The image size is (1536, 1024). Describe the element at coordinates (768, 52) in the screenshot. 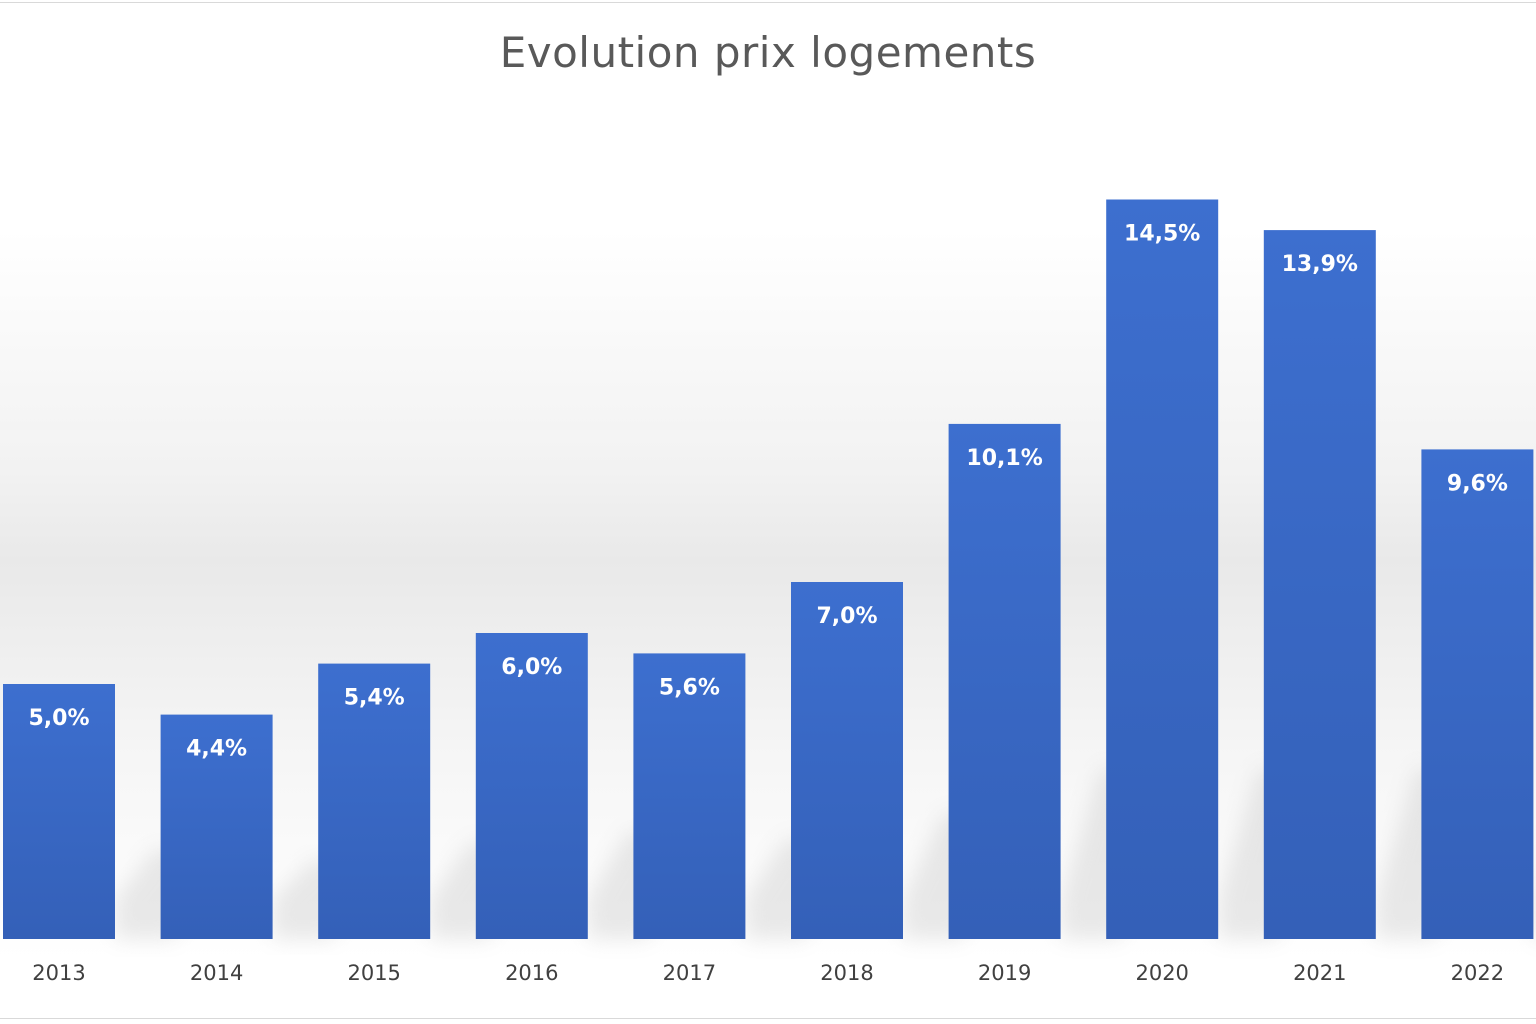

I see `chart-title: Evolution prix logements` at that location.